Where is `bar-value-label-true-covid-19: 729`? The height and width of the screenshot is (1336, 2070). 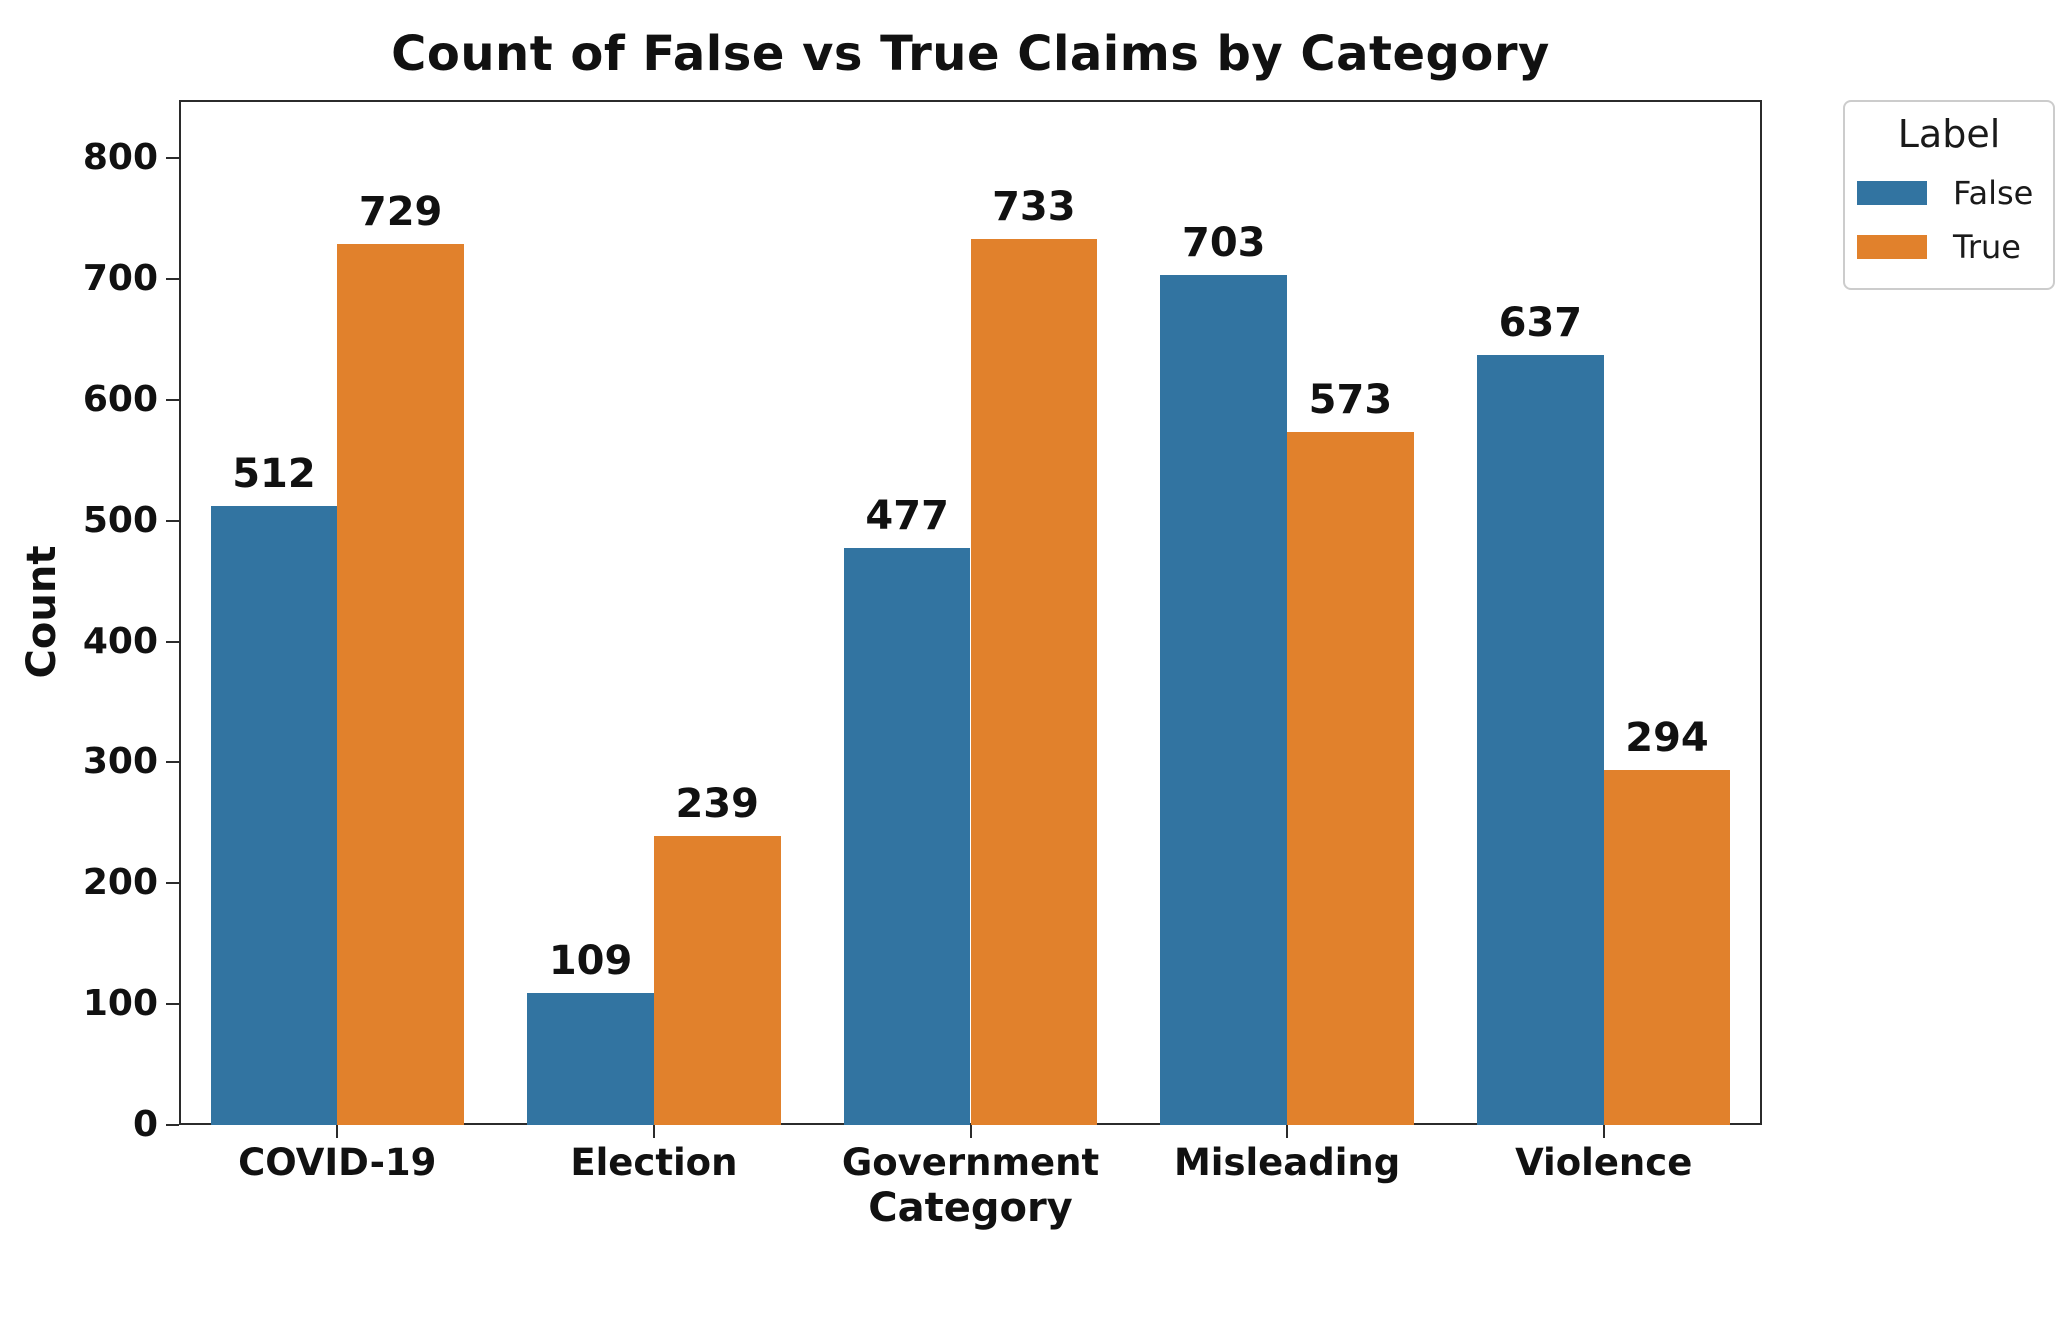
bar-value-label-true-covid-19: 729 is located at coordinates (400, 211).